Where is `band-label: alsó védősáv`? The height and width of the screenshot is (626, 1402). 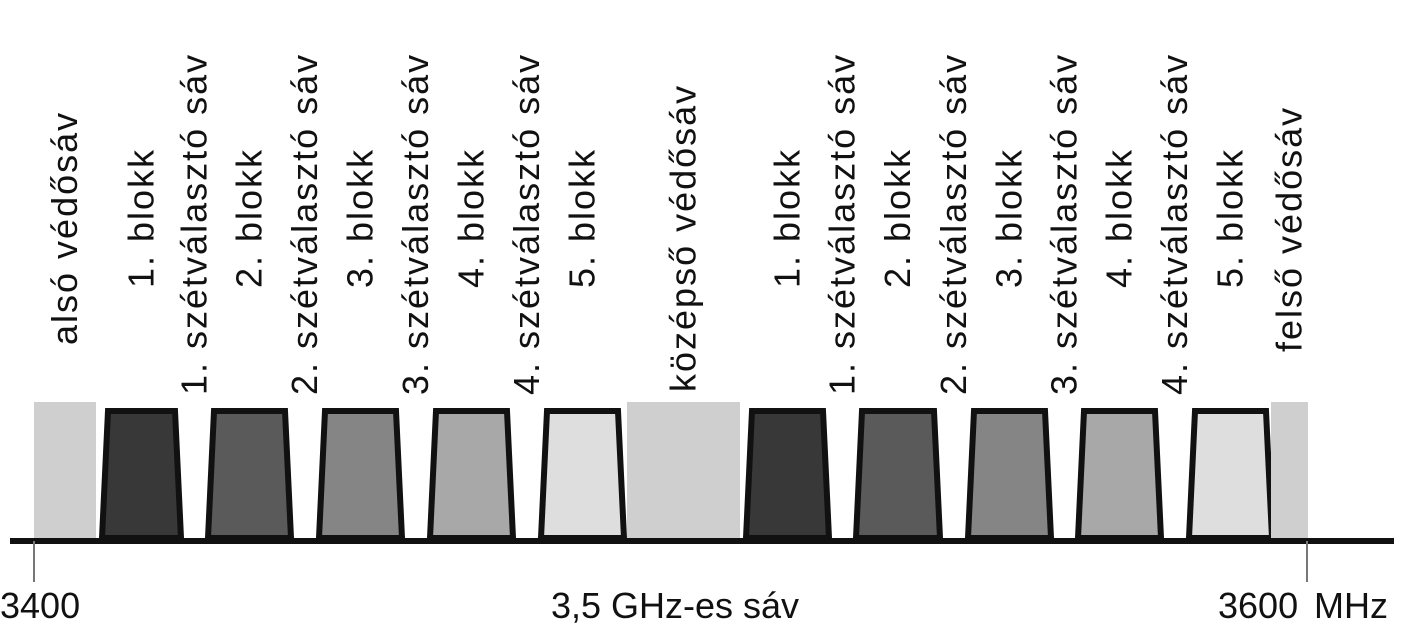 band-label: alsó védősáv is located at coordinates (64, 228).